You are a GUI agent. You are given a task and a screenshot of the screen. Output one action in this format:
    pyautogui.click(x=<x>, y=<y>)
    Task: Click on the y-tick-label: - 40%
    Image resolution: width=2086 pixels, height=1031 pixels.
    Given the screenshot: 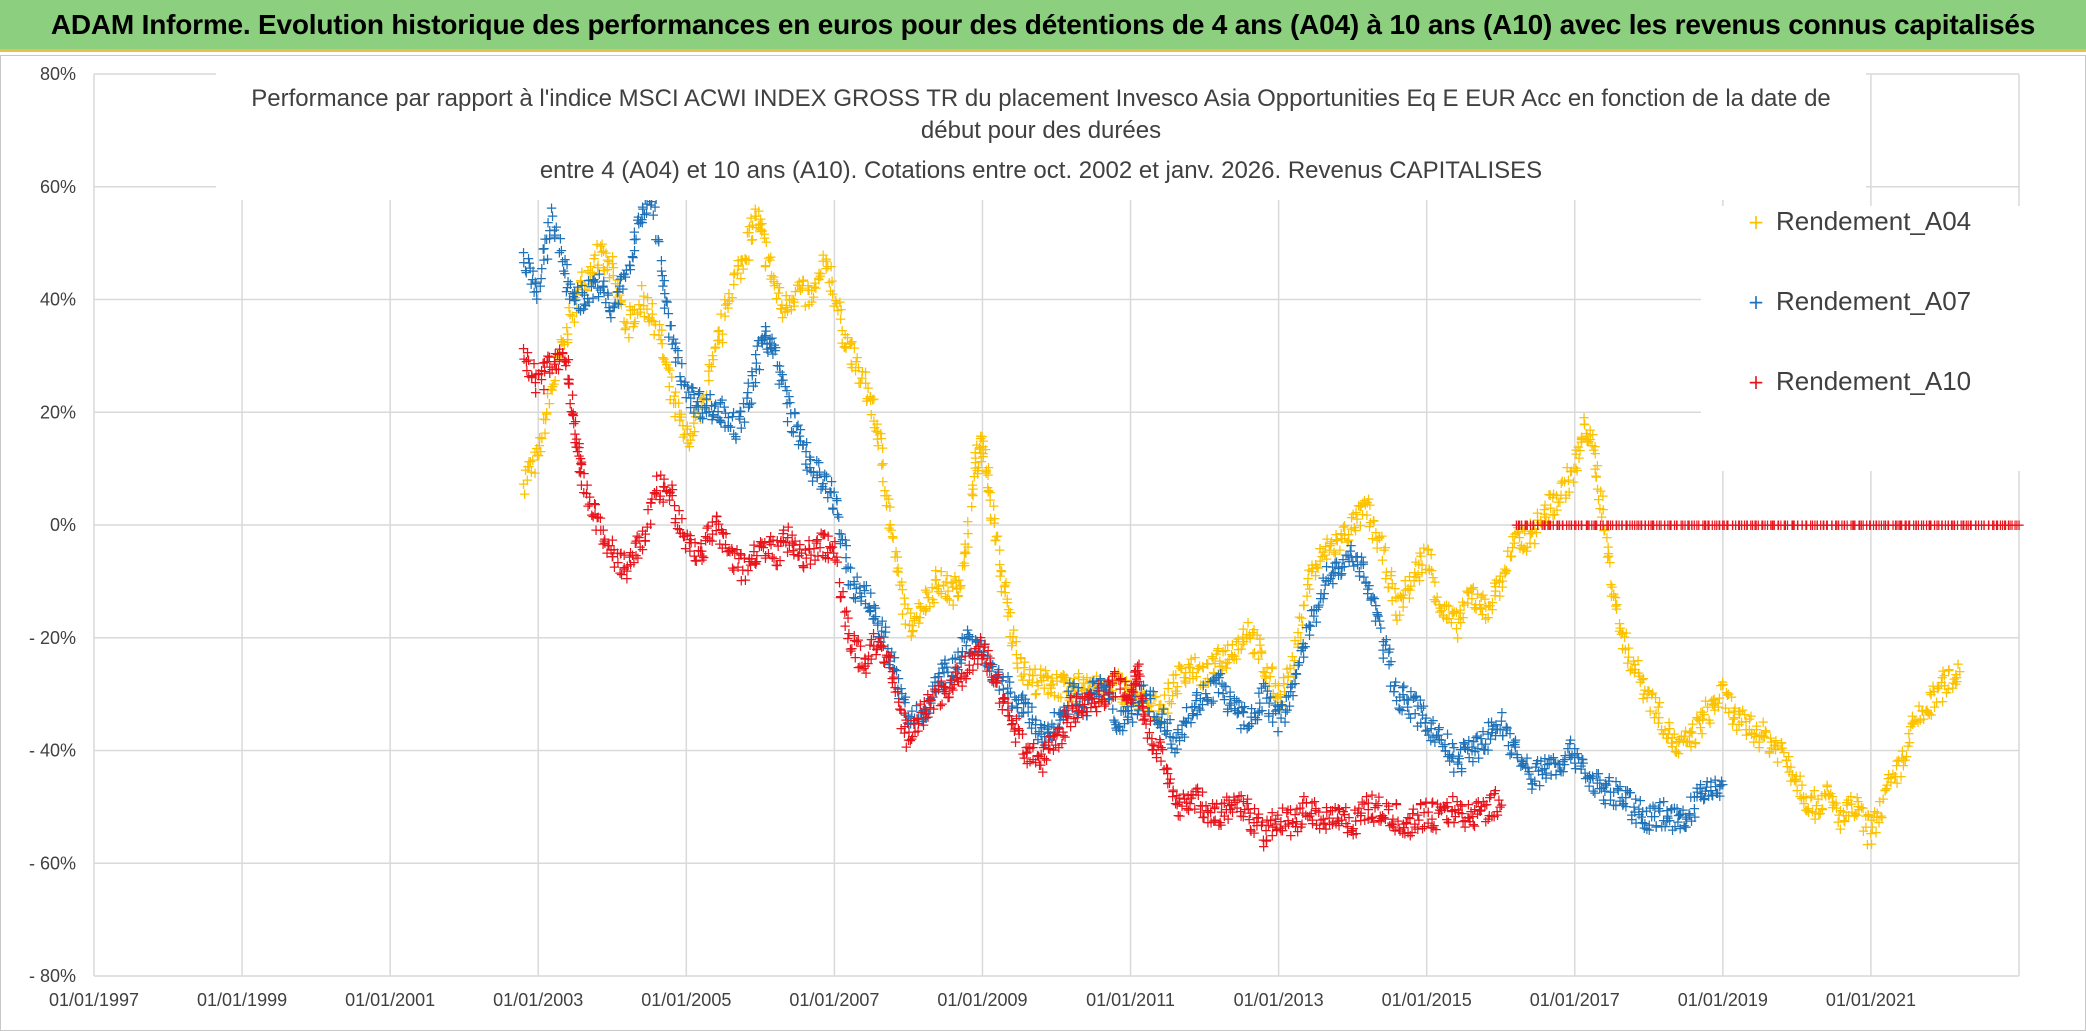 What is the action you would take?
    pyautogui.click(x=52, y=751)
    